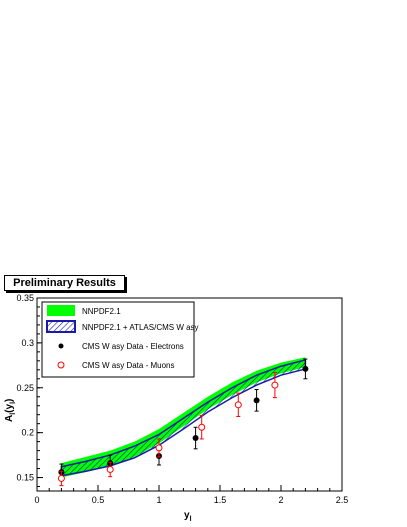  Describe the element at coordinates (220, 500) in the screenshot. I see `x-tick-label: 1.5` at that location.